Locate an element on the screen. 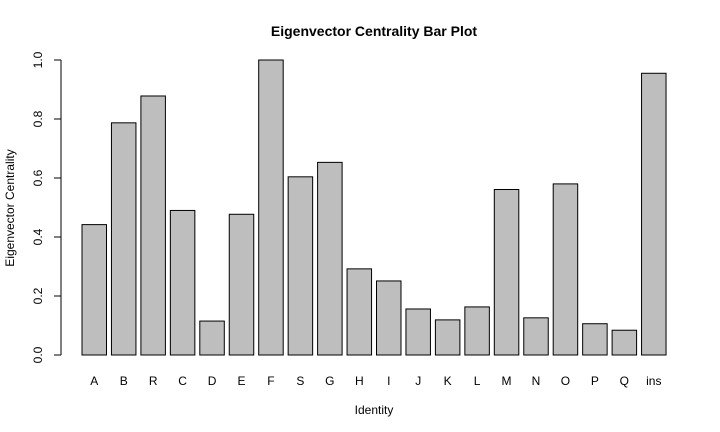  bar-P is located at coordinates (595, 339).